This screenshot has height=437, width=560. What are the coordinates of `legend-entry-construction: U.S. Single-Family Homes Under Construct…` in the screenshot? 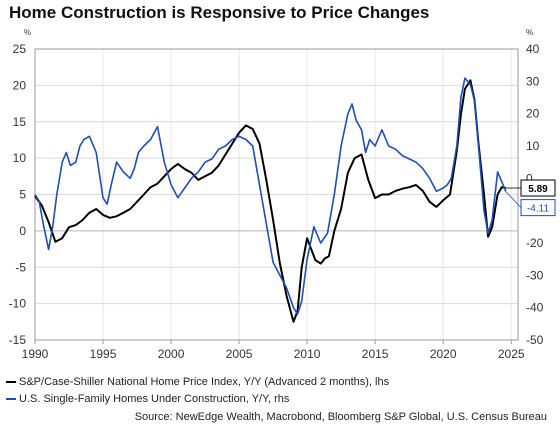 It's located at (147, 399).